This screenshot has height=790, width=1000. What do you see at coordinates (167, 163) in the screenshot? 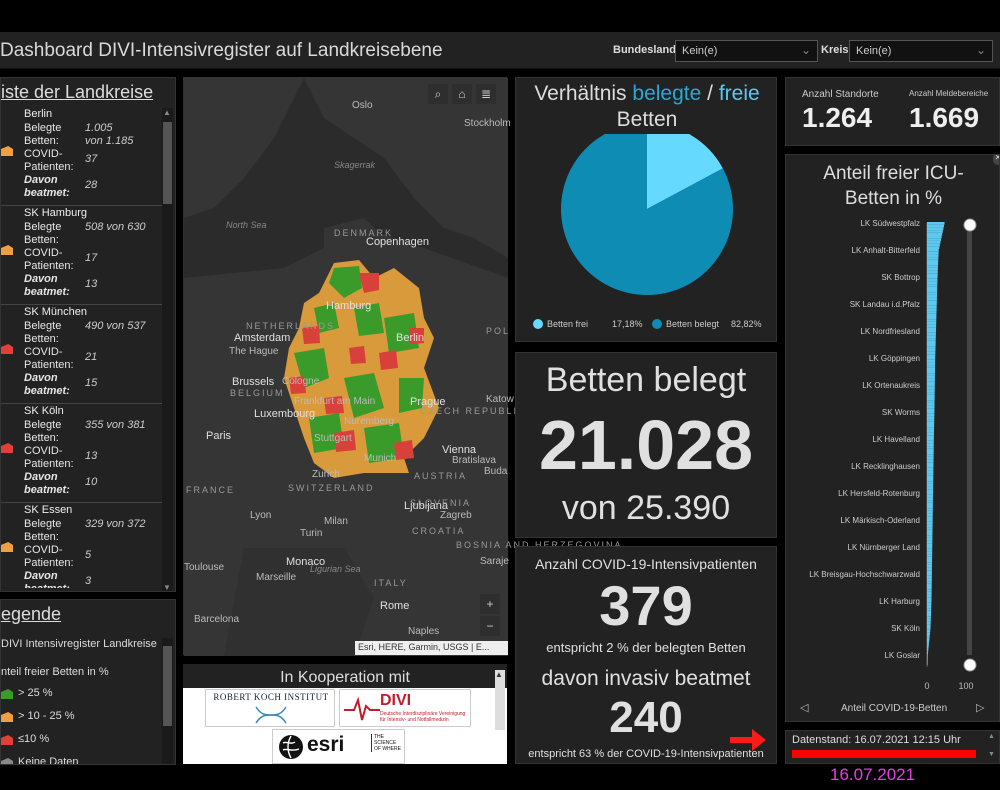
I see `list-scroll-thumb` at bounding box center [167, 163].